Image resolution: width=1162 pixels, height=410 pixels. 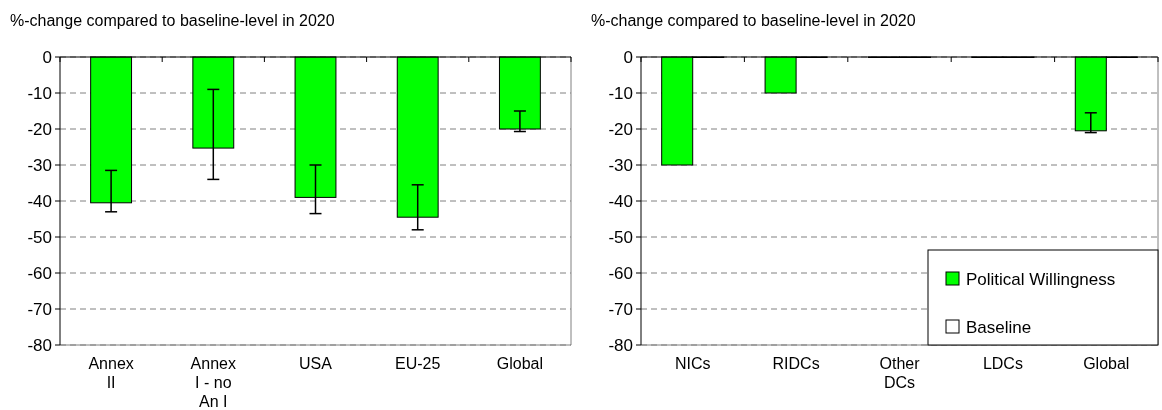 I want to click on x-tick-label: Other DCs, so click(x=900, y=373).